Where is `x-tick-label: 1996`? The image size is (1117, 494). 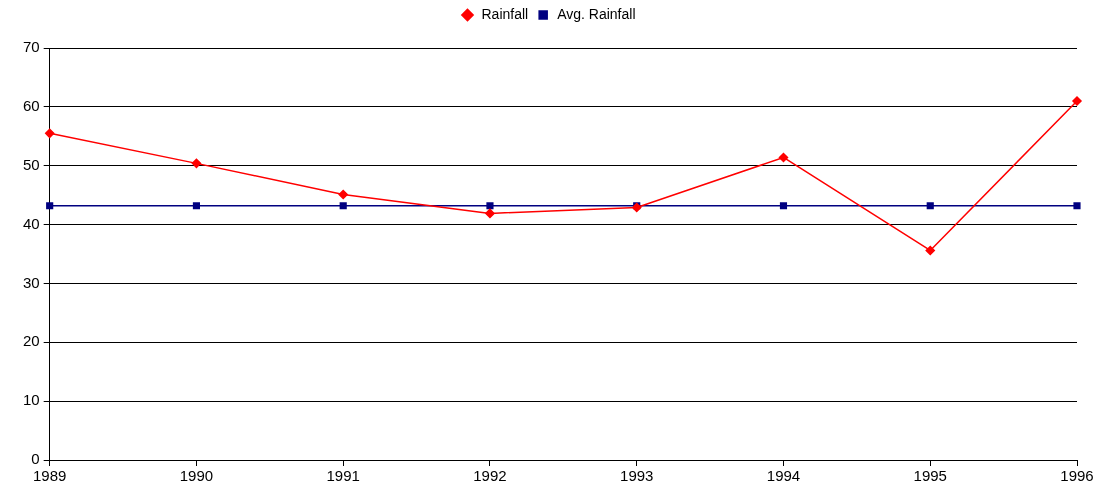 x-tick-label: 1996 is located at coordinates (1077, 476).